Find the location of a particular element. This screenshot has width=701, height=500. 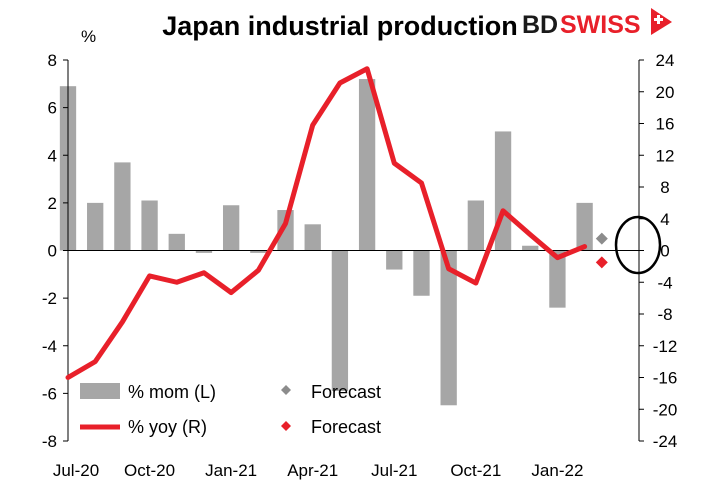

x-tick-label: Jan-22 is located at coordinates (557, 470).